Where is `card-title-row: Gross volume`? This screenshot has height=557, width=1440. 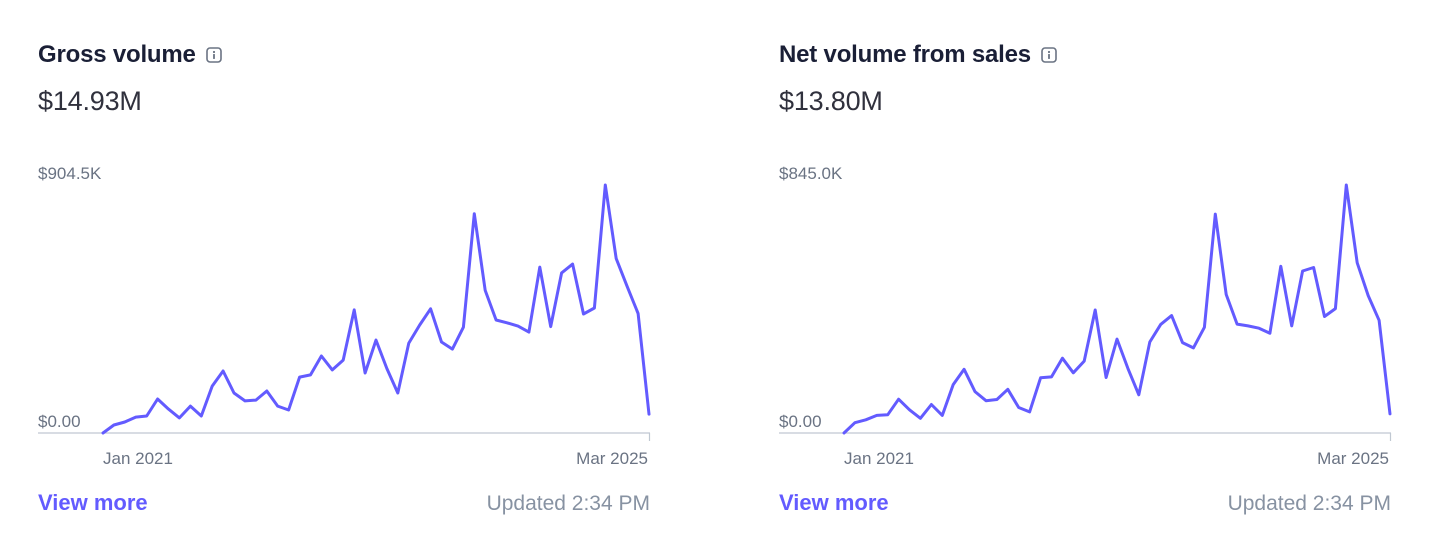 card-title-row: Gross volume is located at coordinates (130, 55).